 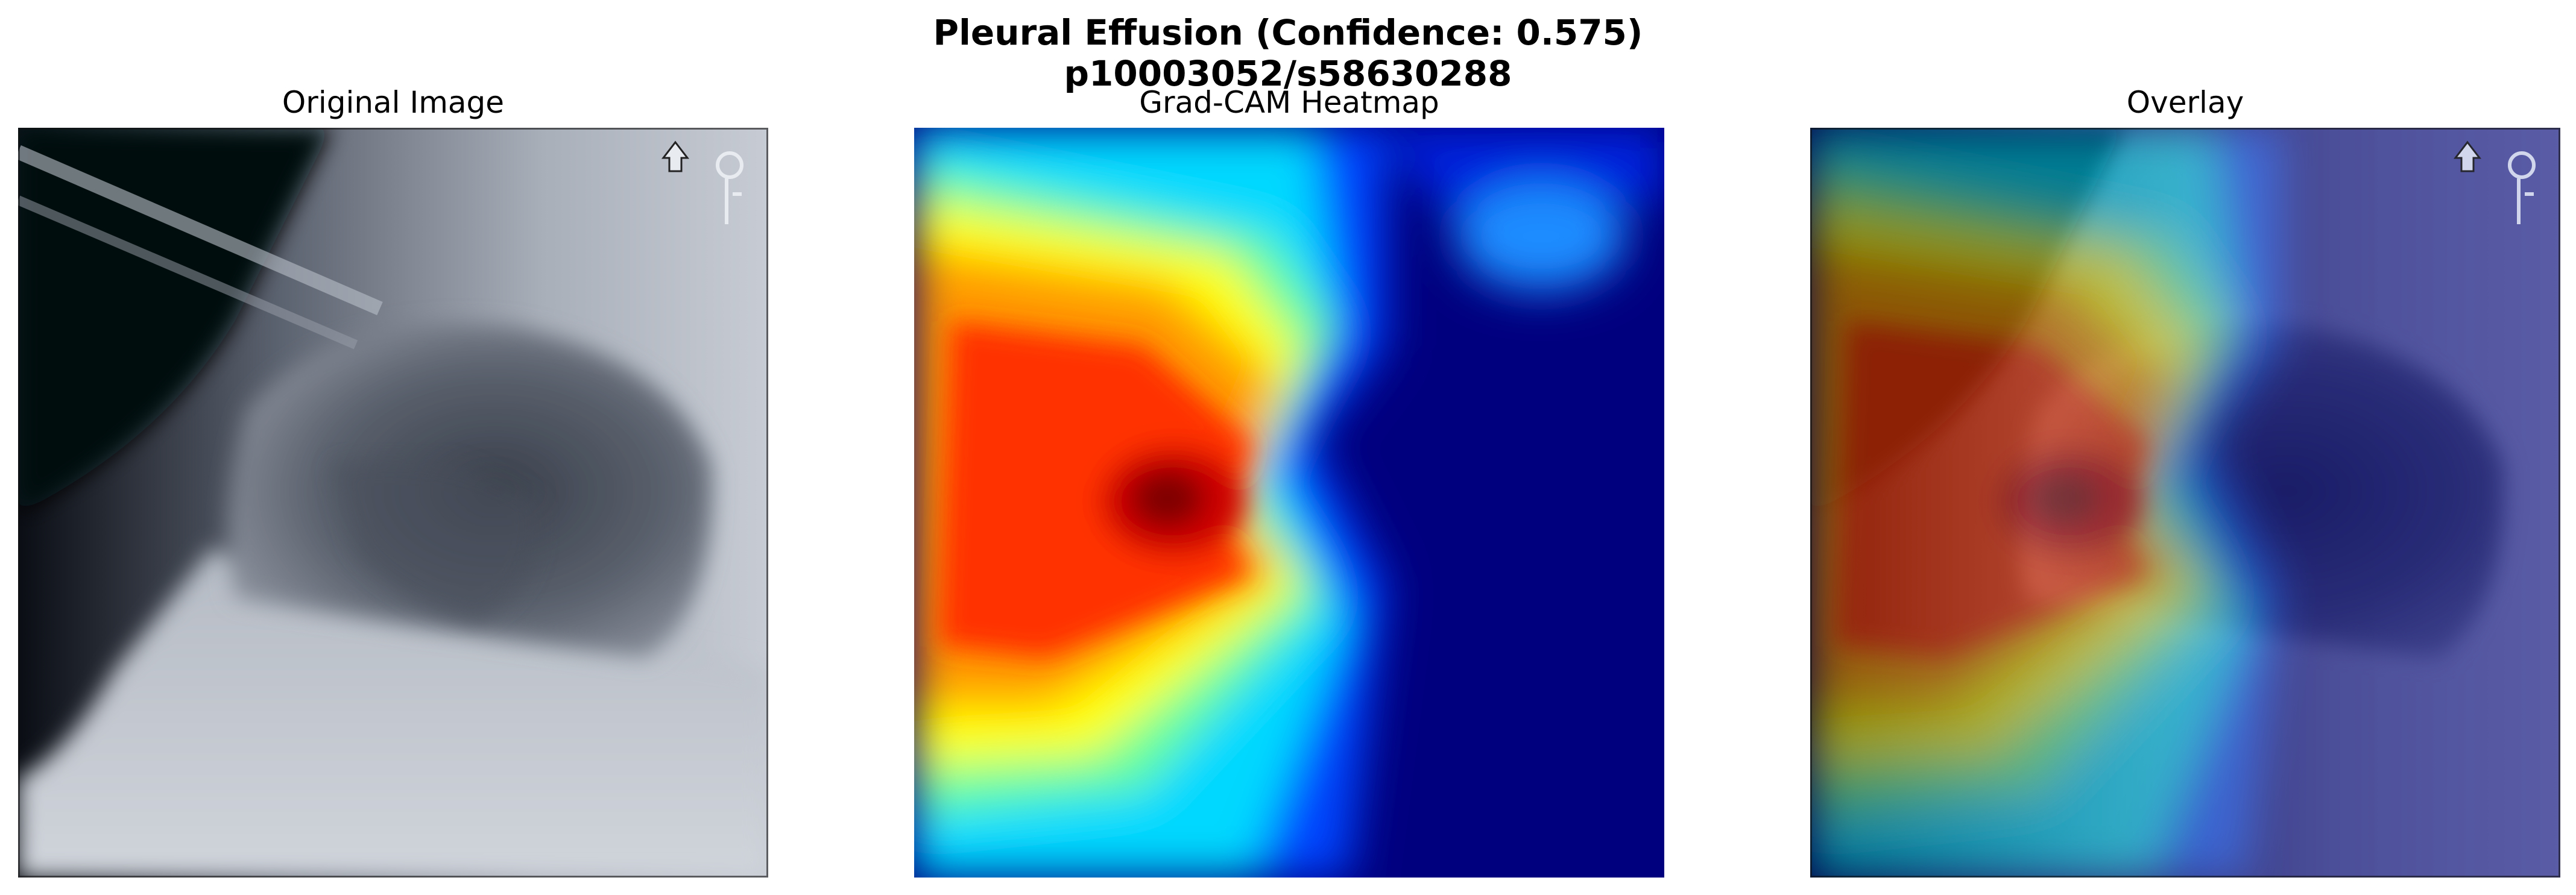 I want to click on figure-title: Pleural Effusion (Confidence: 0.575), so click(x=1288, y=33).